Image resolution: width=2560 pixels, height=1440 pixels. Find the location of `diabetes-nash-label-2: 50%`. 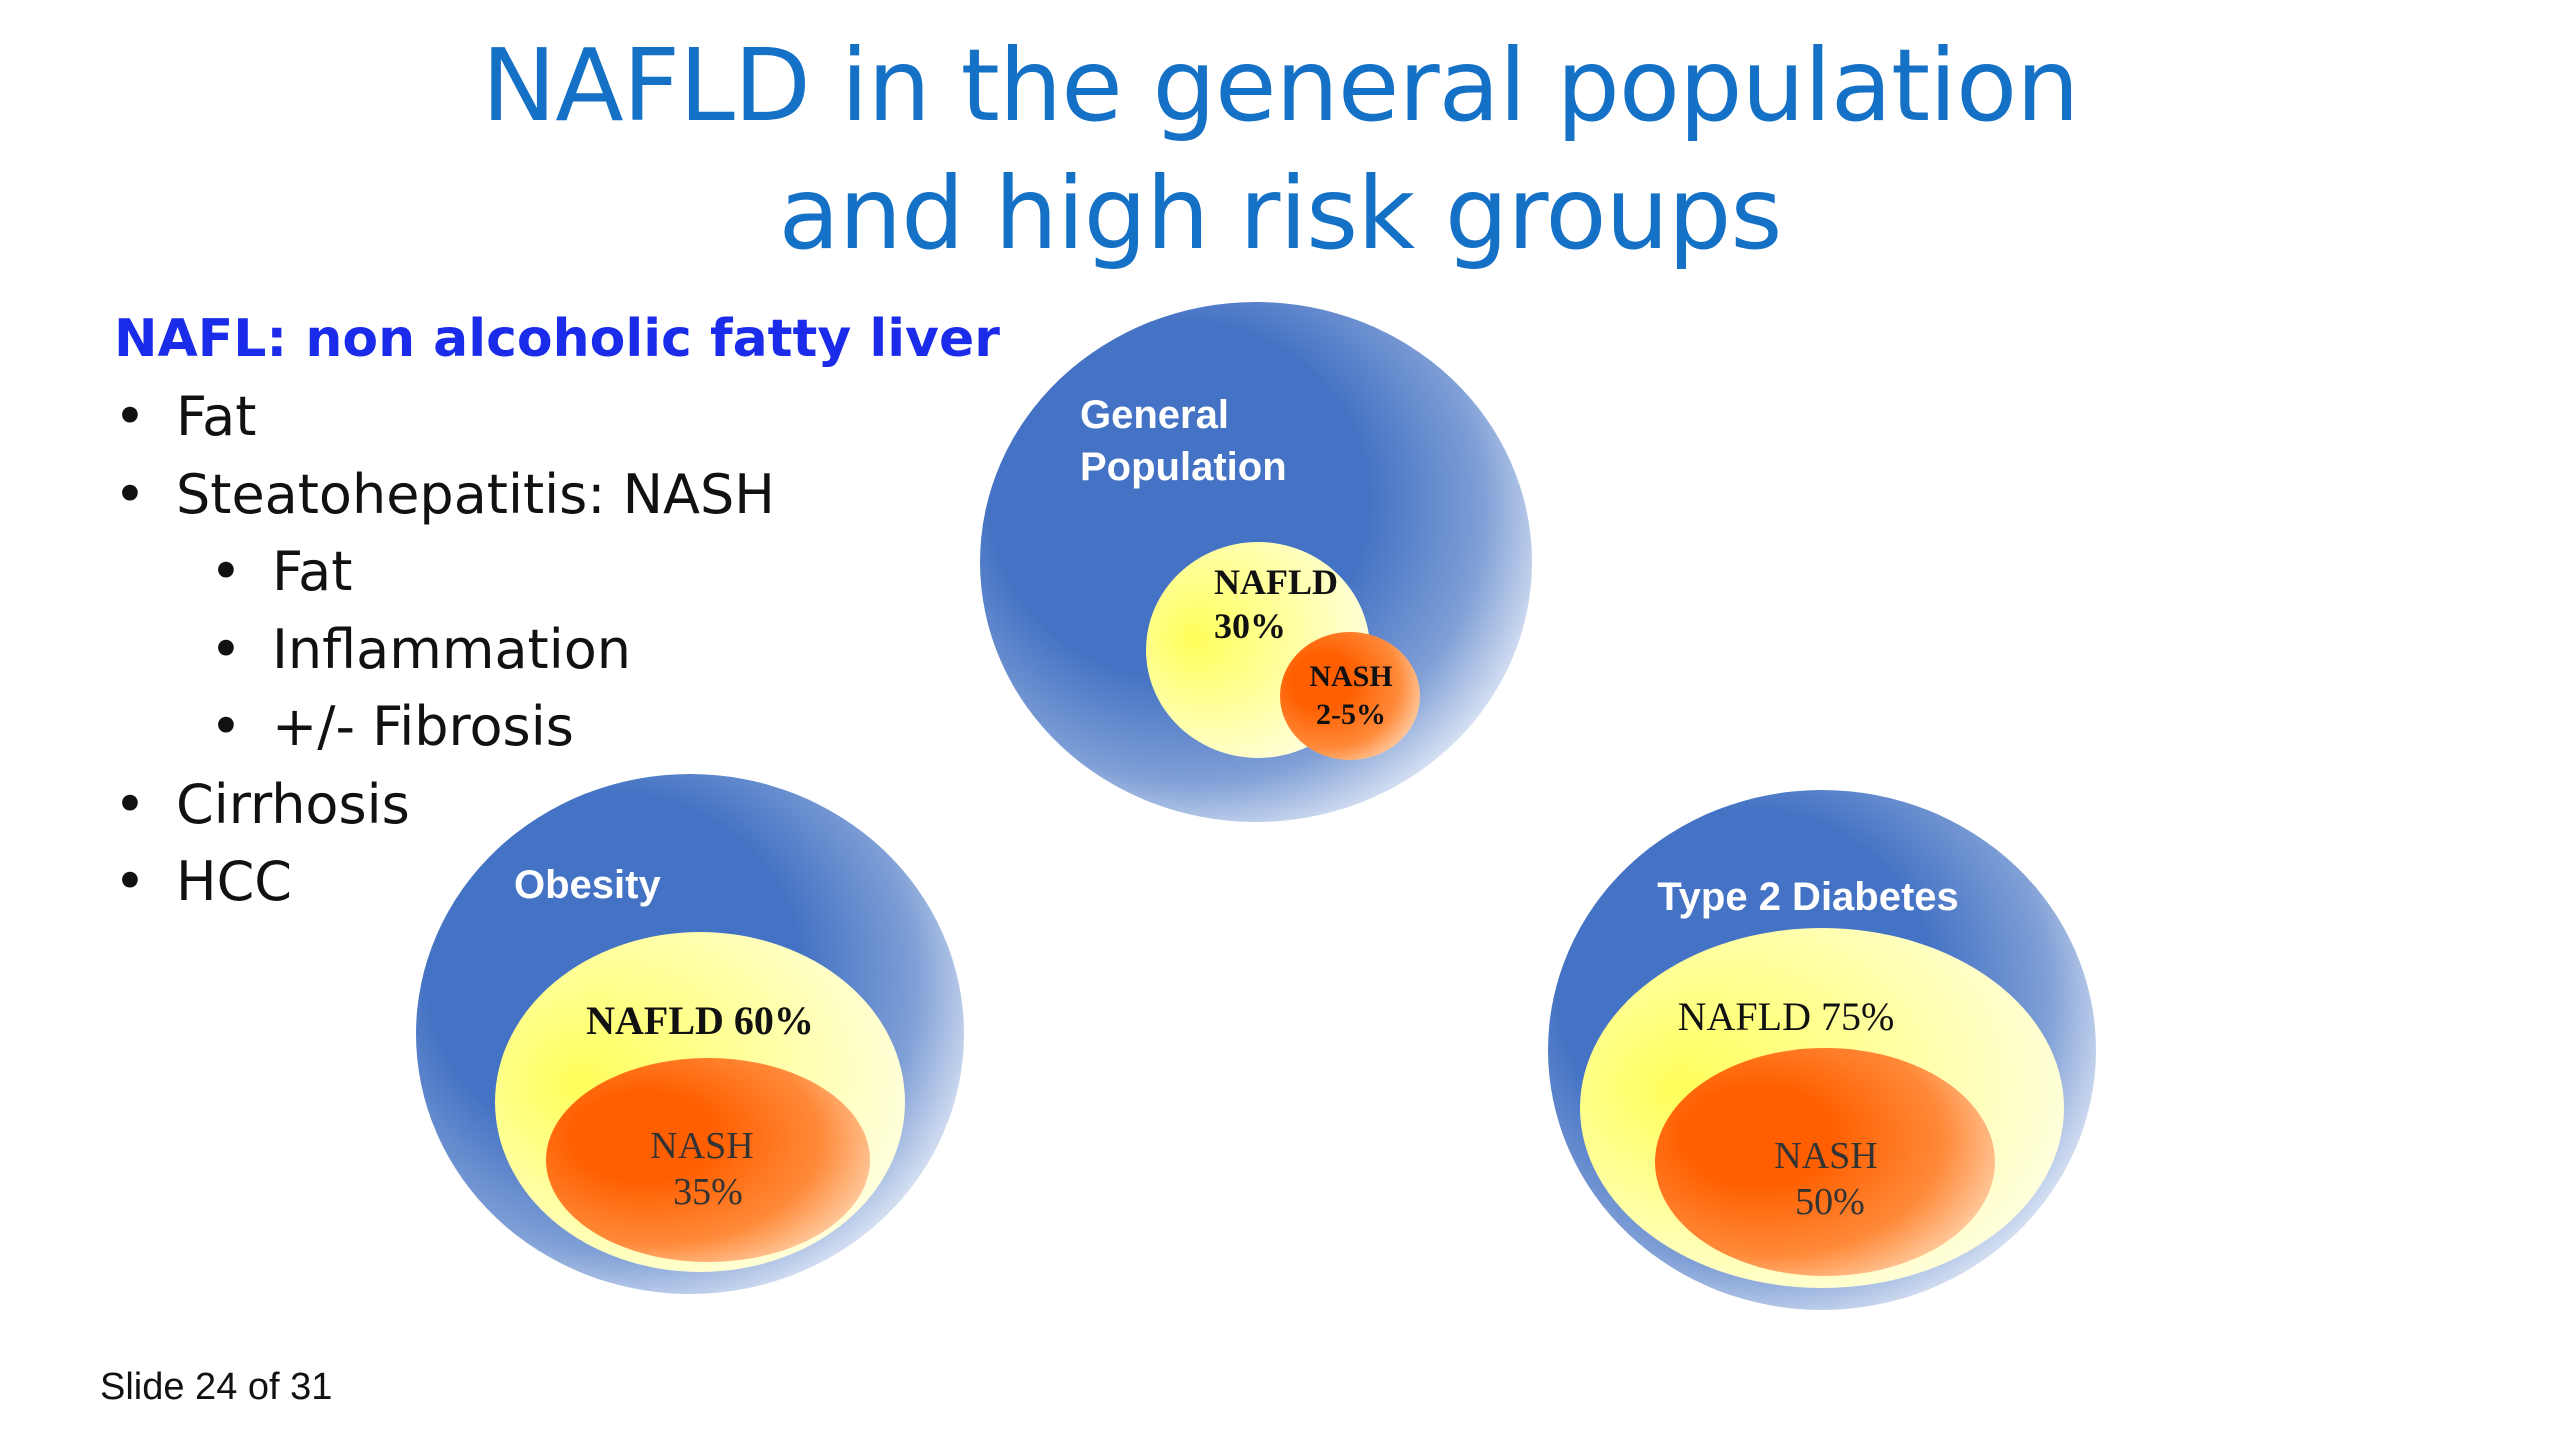

diabetes-nash-label-2: 50% is located at coordinates (1830, 1202).